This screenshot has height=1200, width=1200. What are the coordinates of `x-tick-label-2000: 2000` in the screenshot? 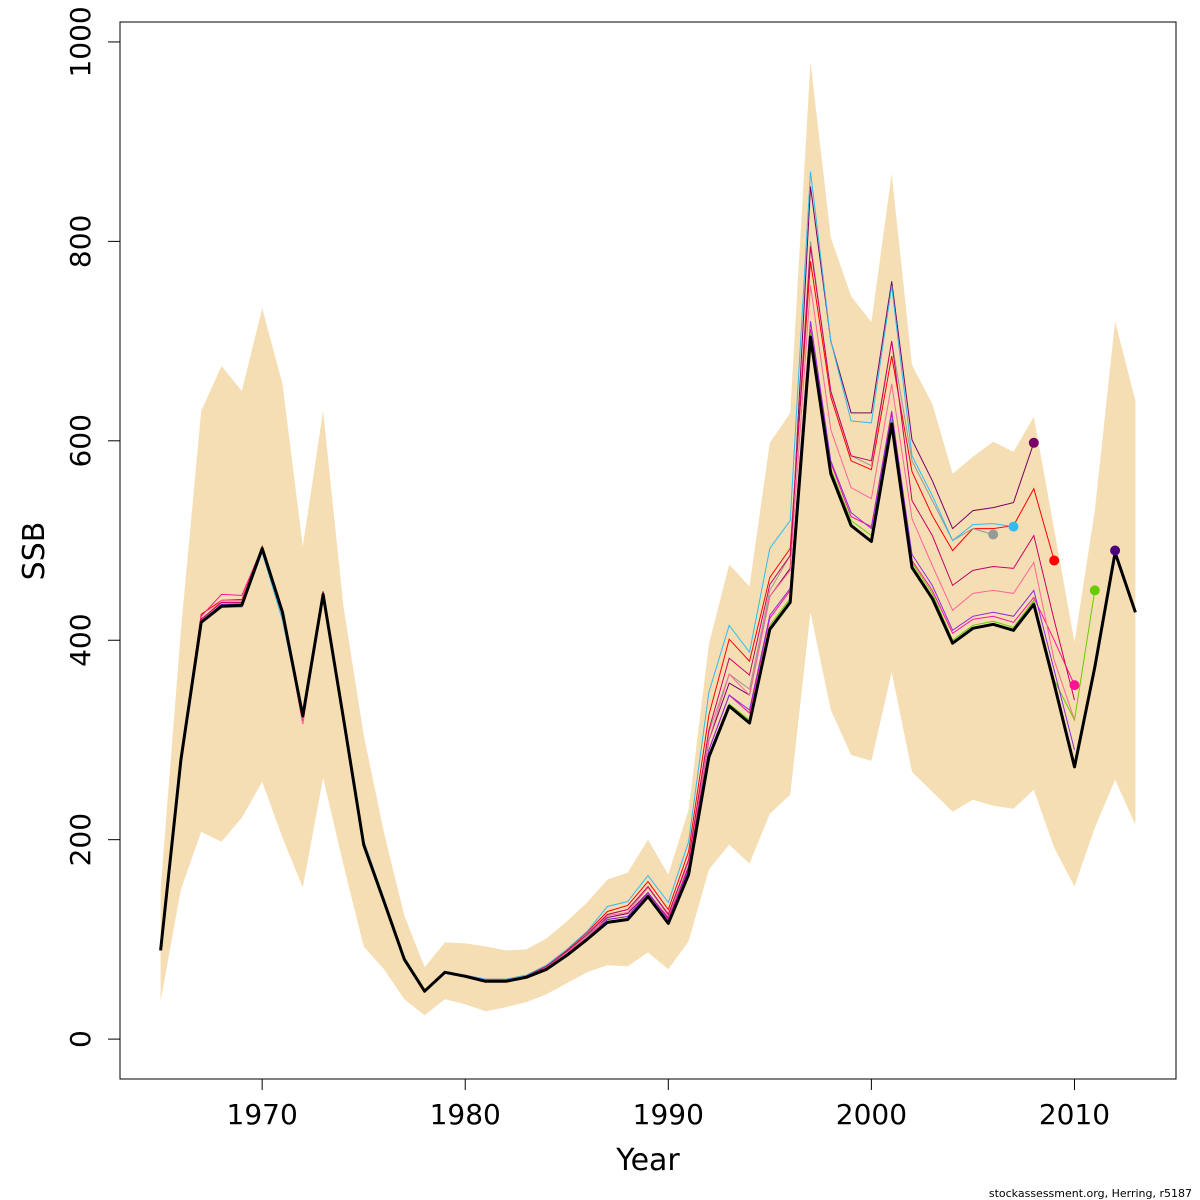 It's located at (871, 1114).